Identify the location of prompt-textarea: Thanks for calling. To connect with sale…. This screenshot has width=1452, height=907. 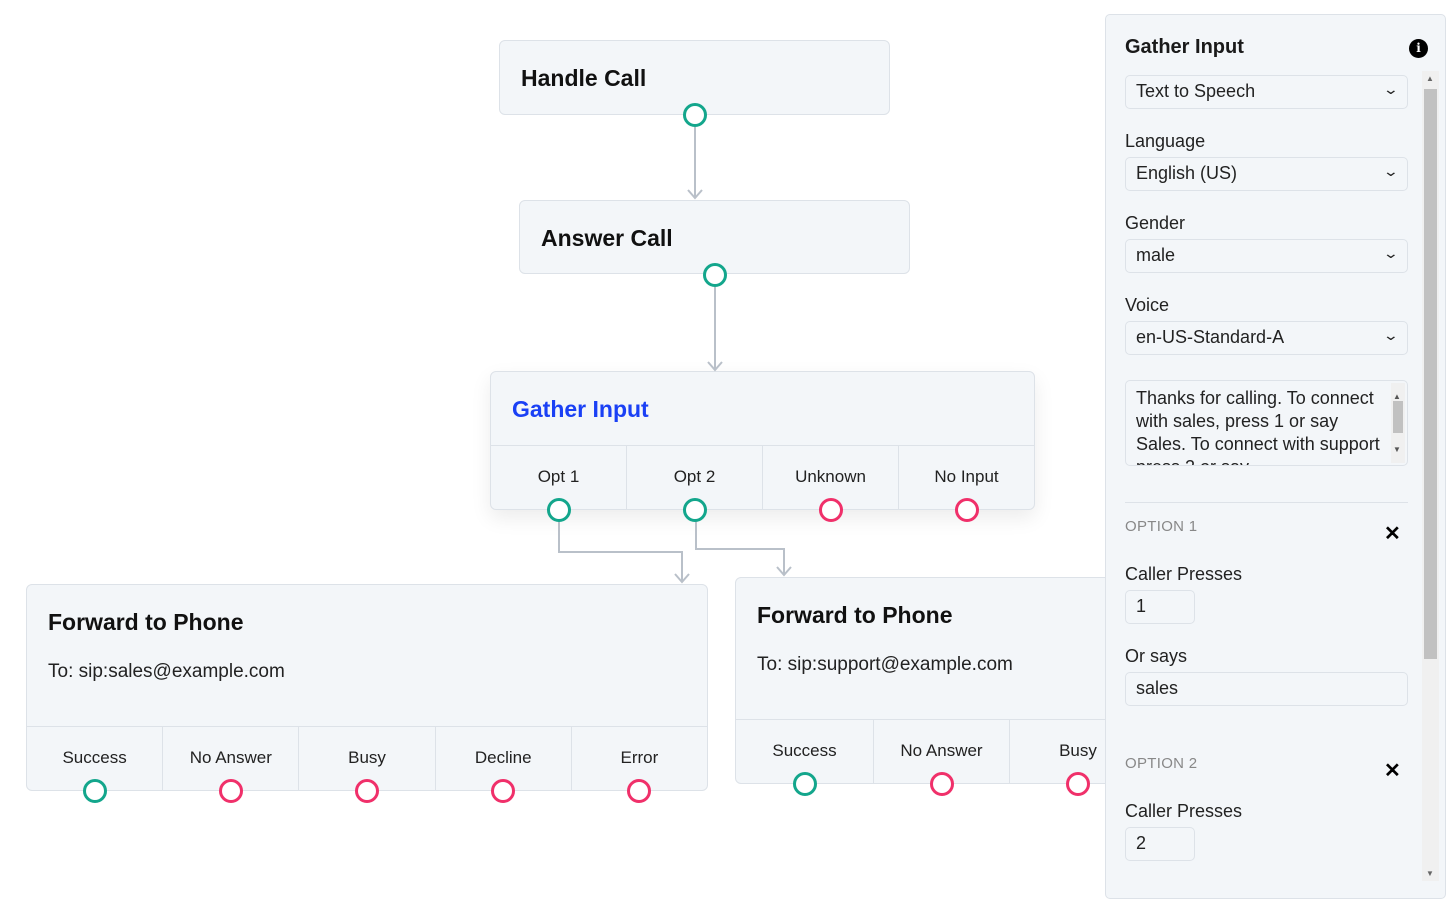
(1266, 423).